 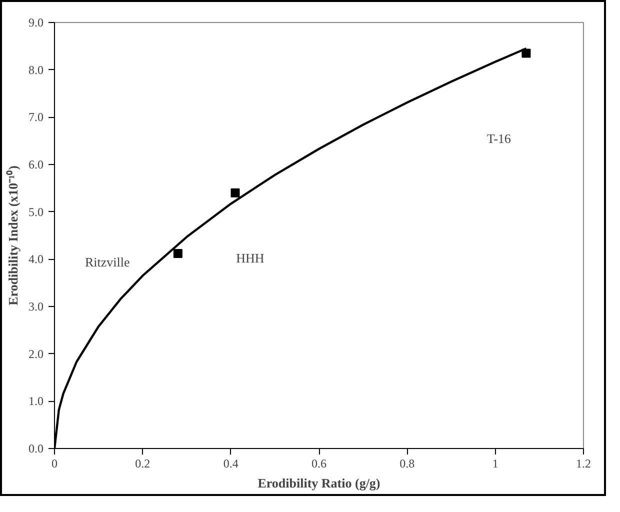 I want to click on y-axis-title: Erodibility Index (x10⁻¹⁰), so click(x=13, y=236).